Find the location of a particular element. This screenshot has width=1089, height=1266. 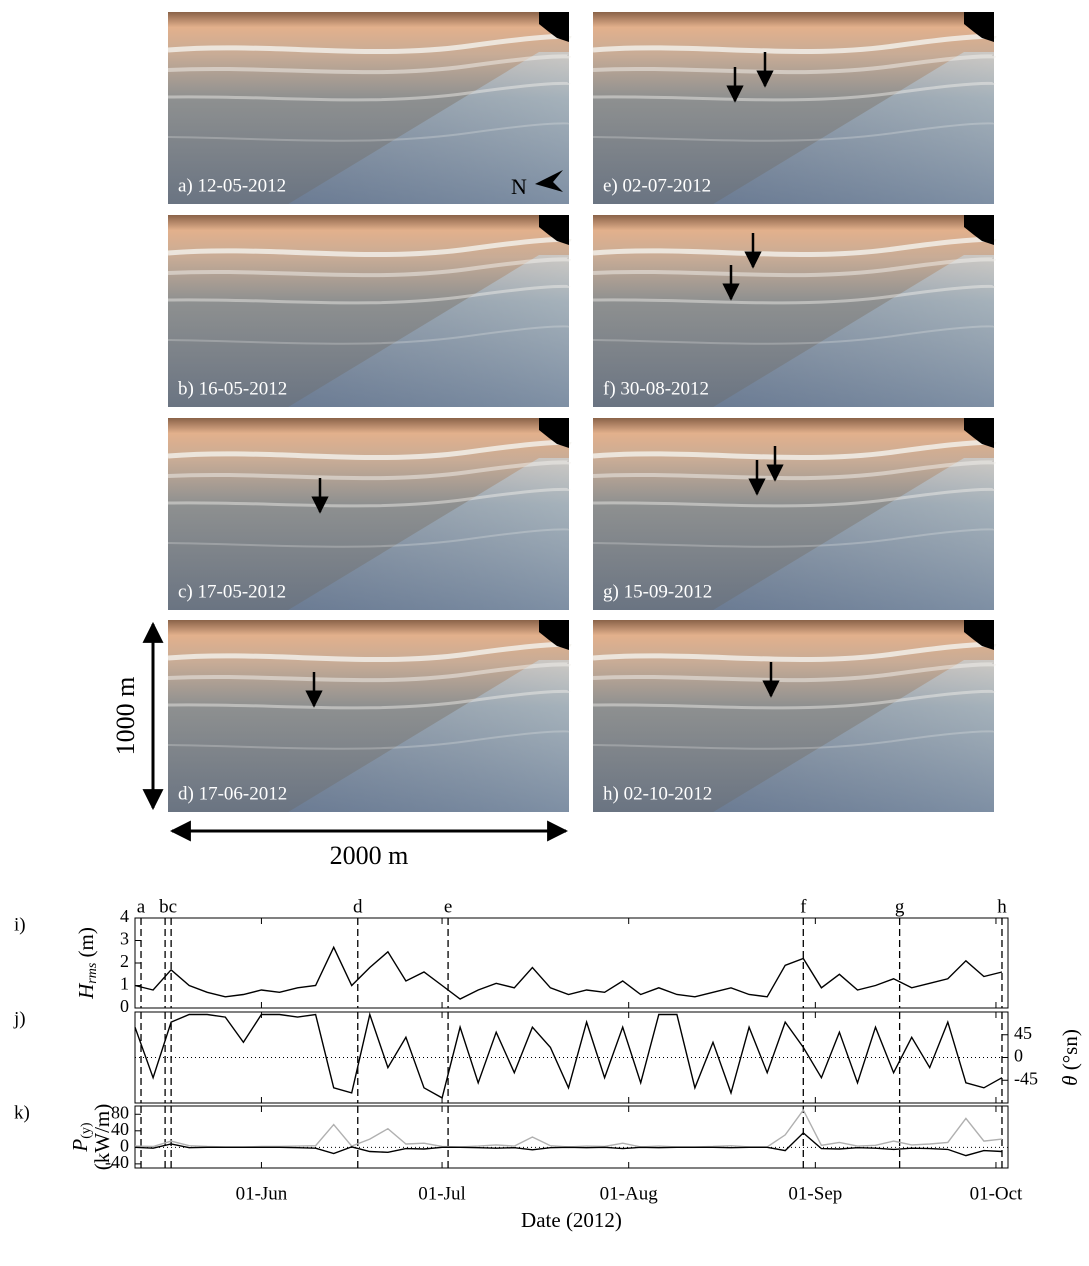

x-axis-label: Date (2012) is located at coordinates (571, 1220).